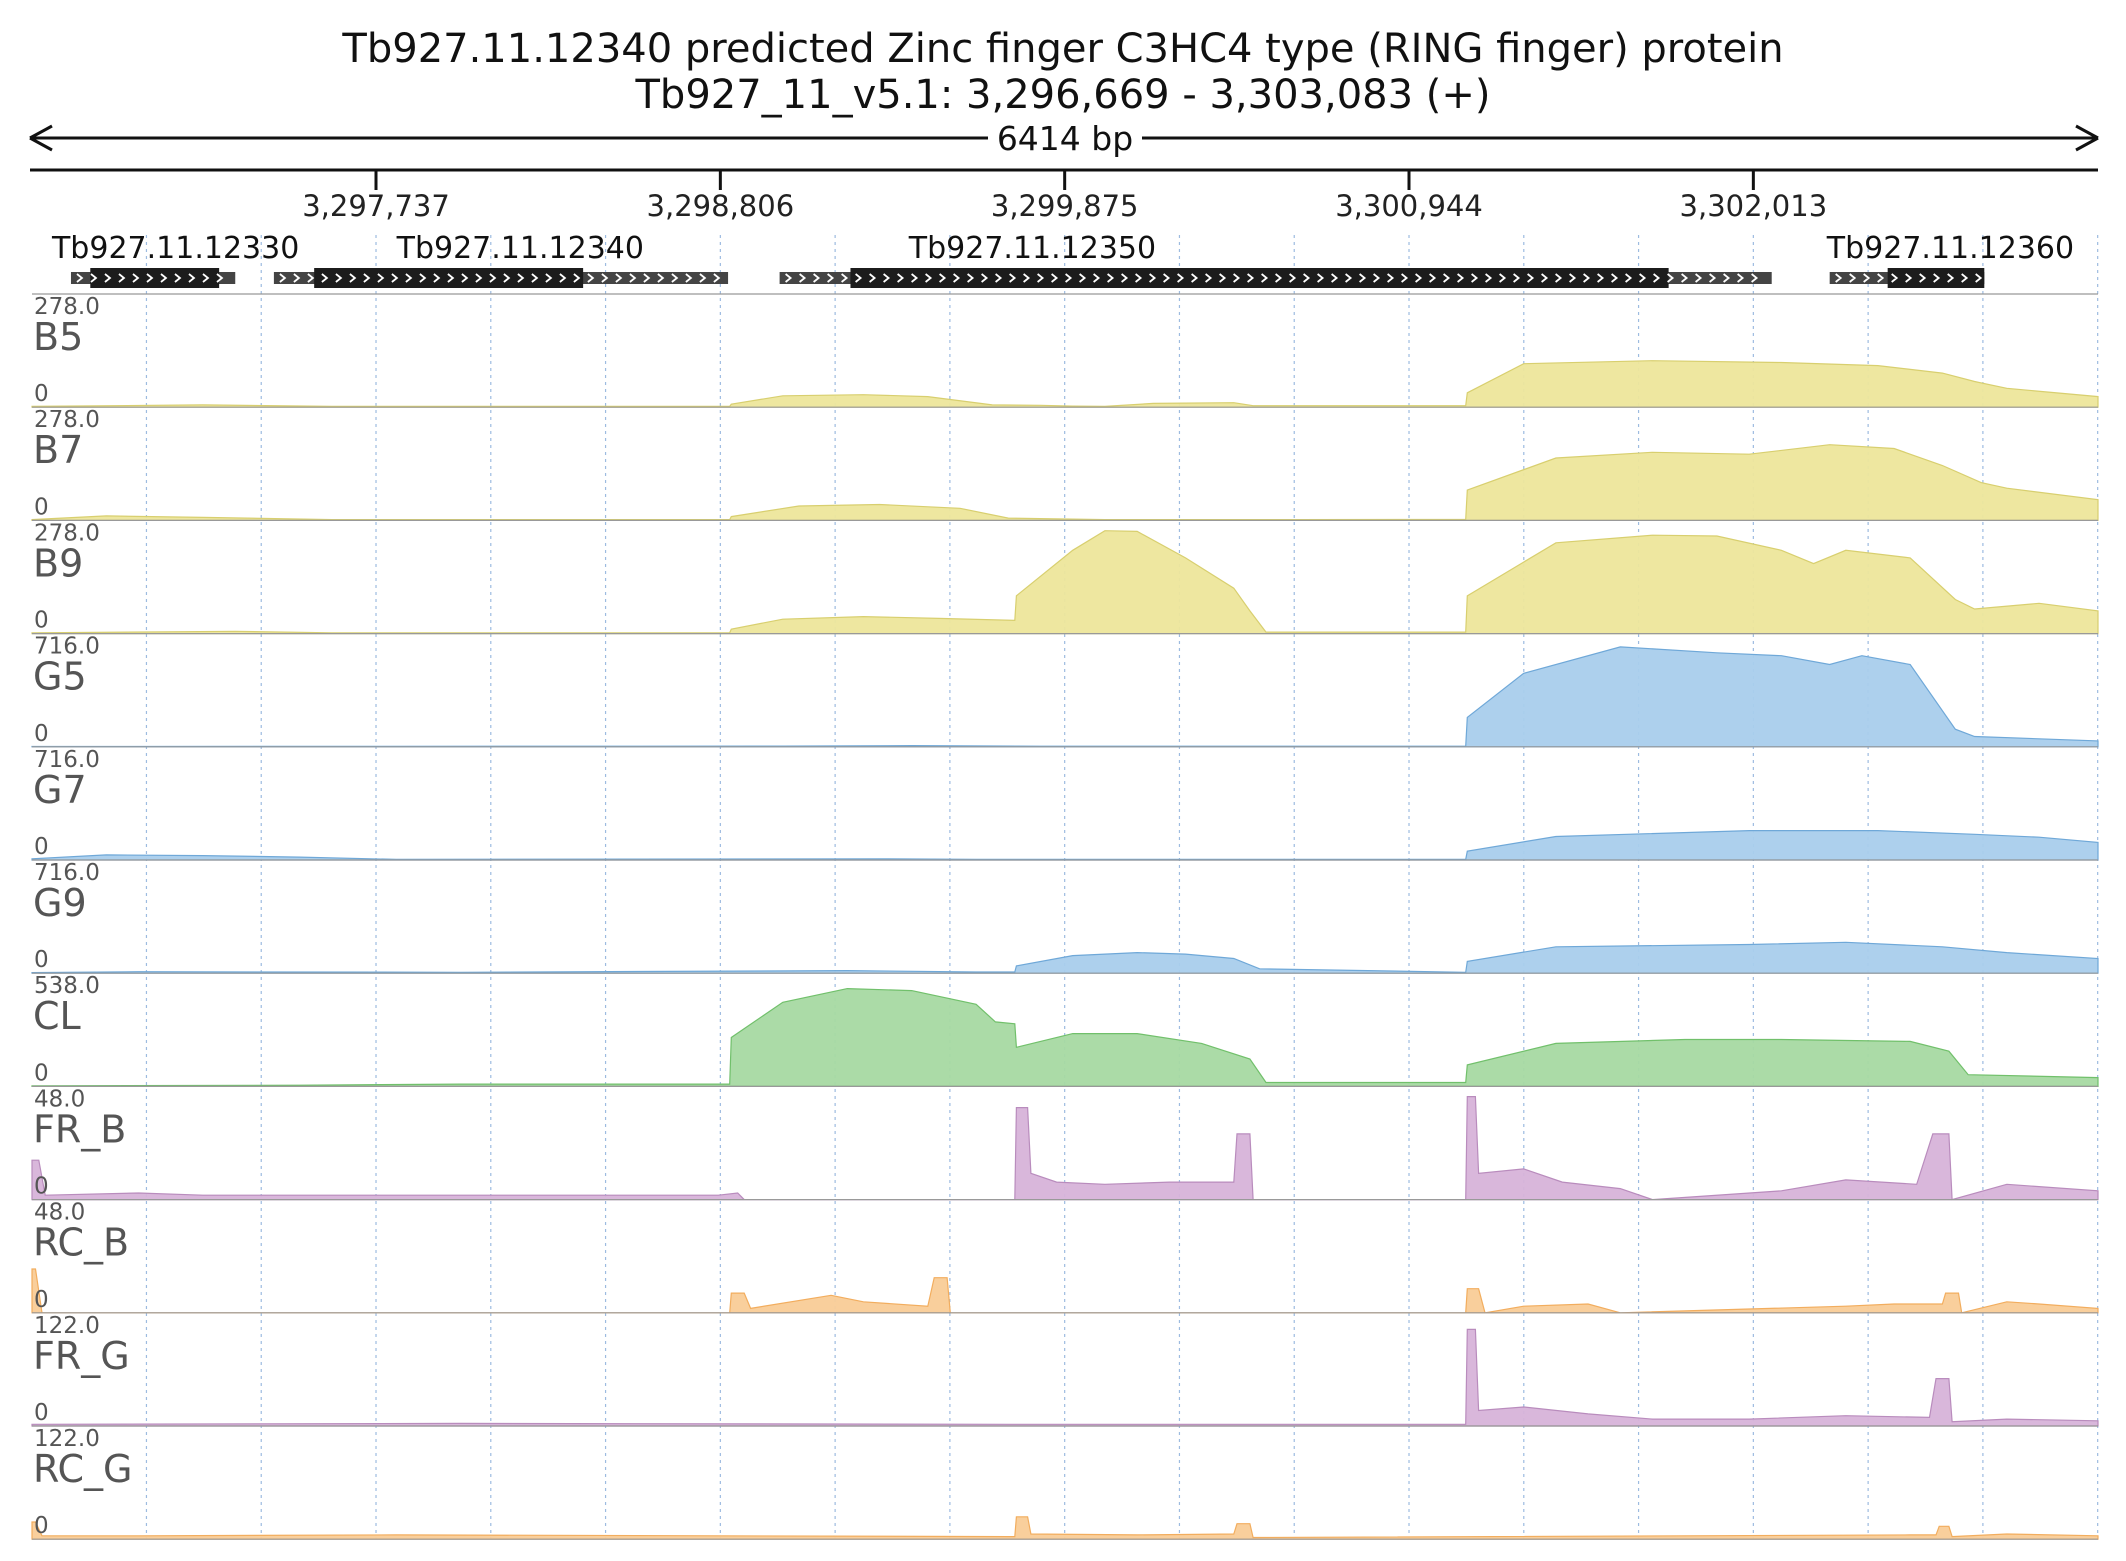 Image resolution: width=2126 pixels, height=1561 pixels. What do you see at coordinates (1065, 384) in the screenshot?
I see `coverage-area-b5` at bounding box center [1065, 384].